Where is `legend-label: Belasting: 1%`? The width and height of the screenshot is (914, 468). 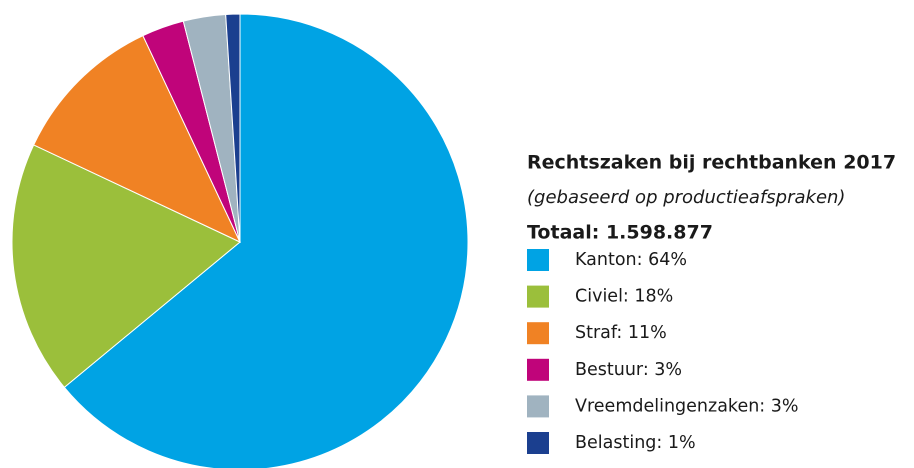
legend-label: Belasting: 1% is located at coordinates (635, 443).